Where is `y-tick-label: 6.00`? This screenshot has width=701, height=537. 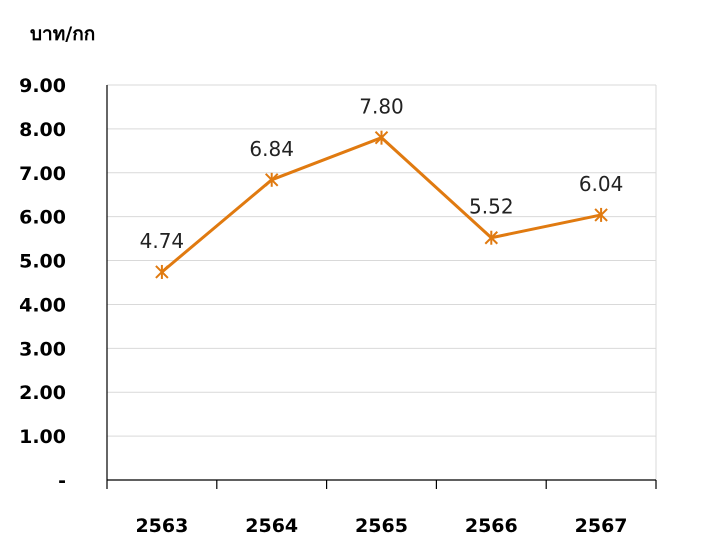 y-tick-label: 6.00 is located at coordinates (42, 218).